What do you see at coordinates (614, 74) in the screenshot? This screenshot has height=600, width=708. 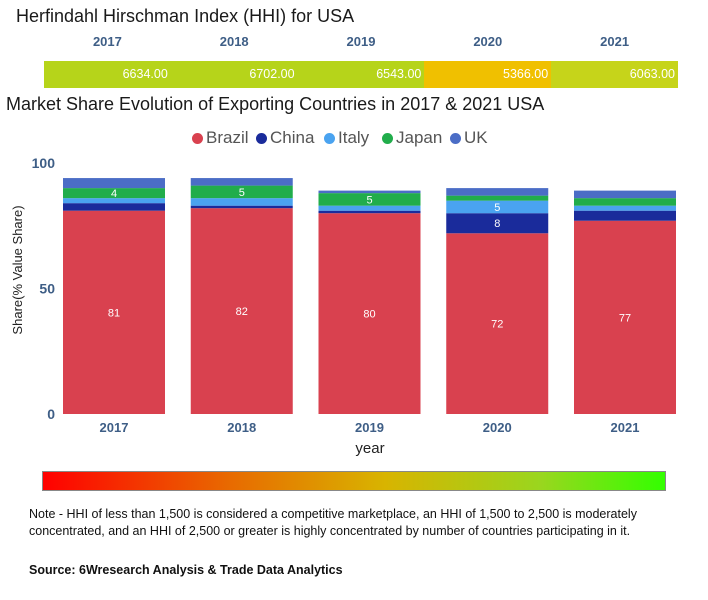 I see `hhi-value-cell: 6063.00` at bounding box center [614, 74].